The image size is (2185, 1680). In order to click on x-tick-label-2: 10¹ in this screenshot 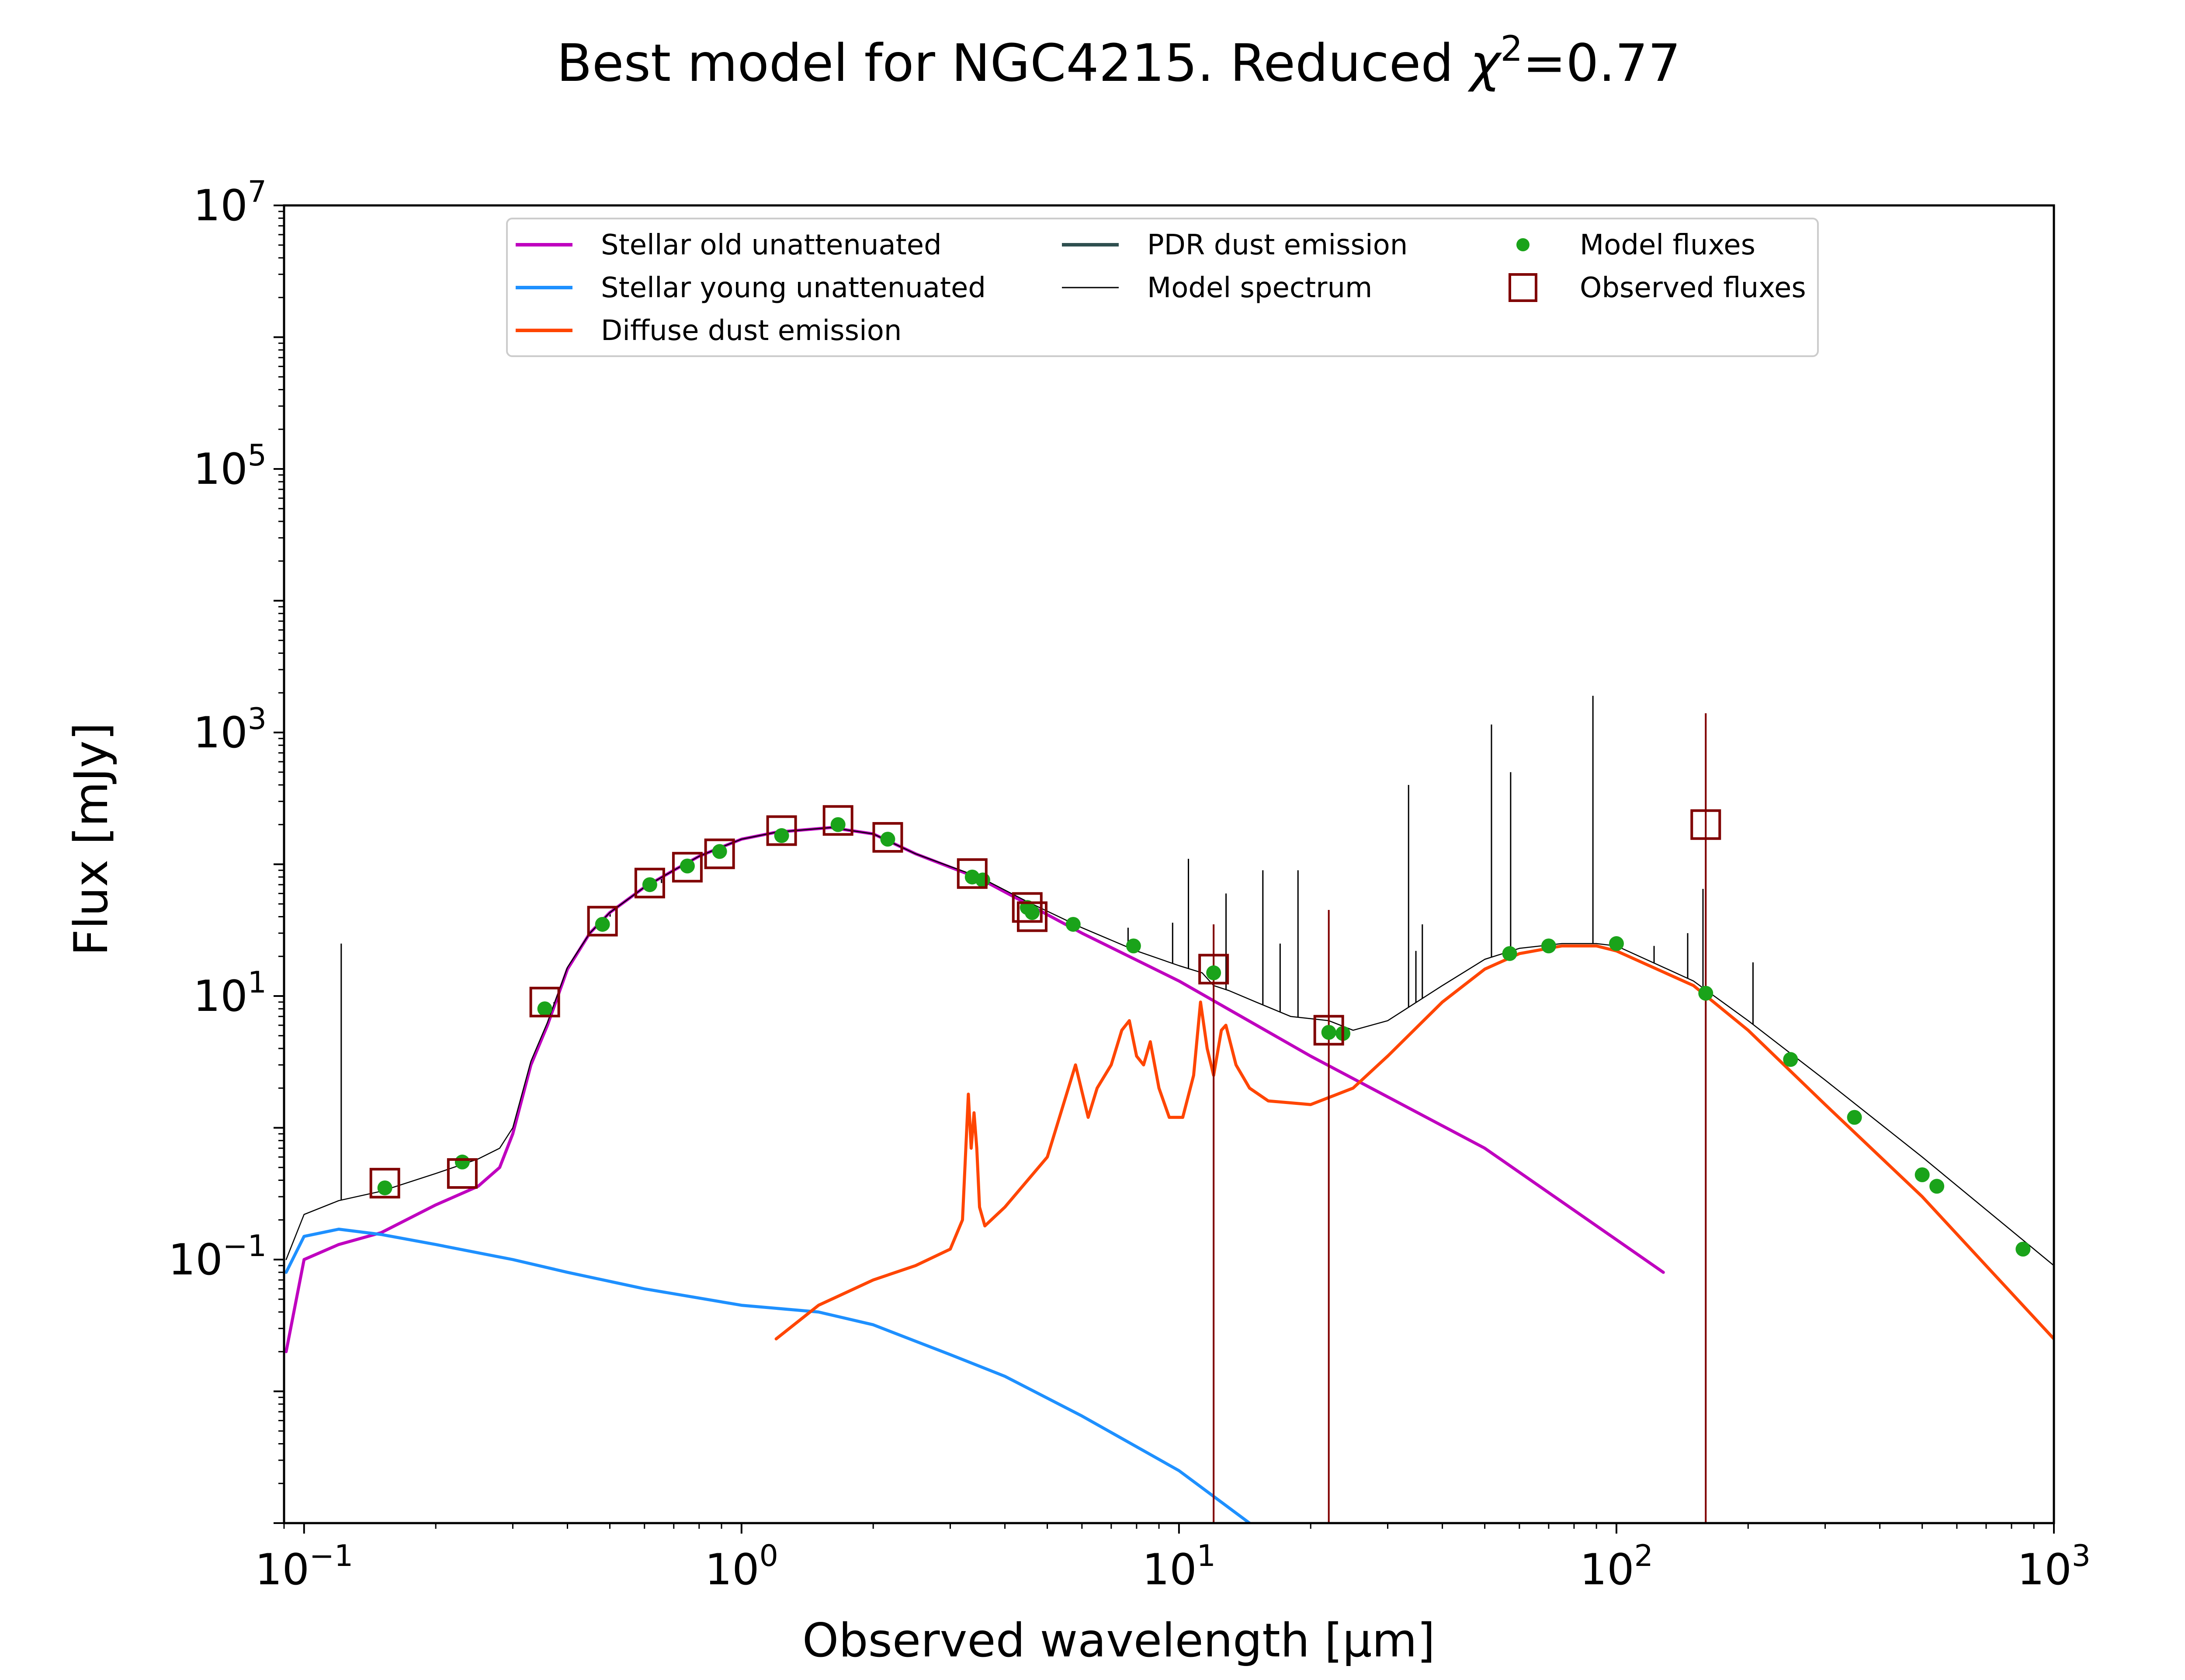, I will do `click(1179, 1567)`.